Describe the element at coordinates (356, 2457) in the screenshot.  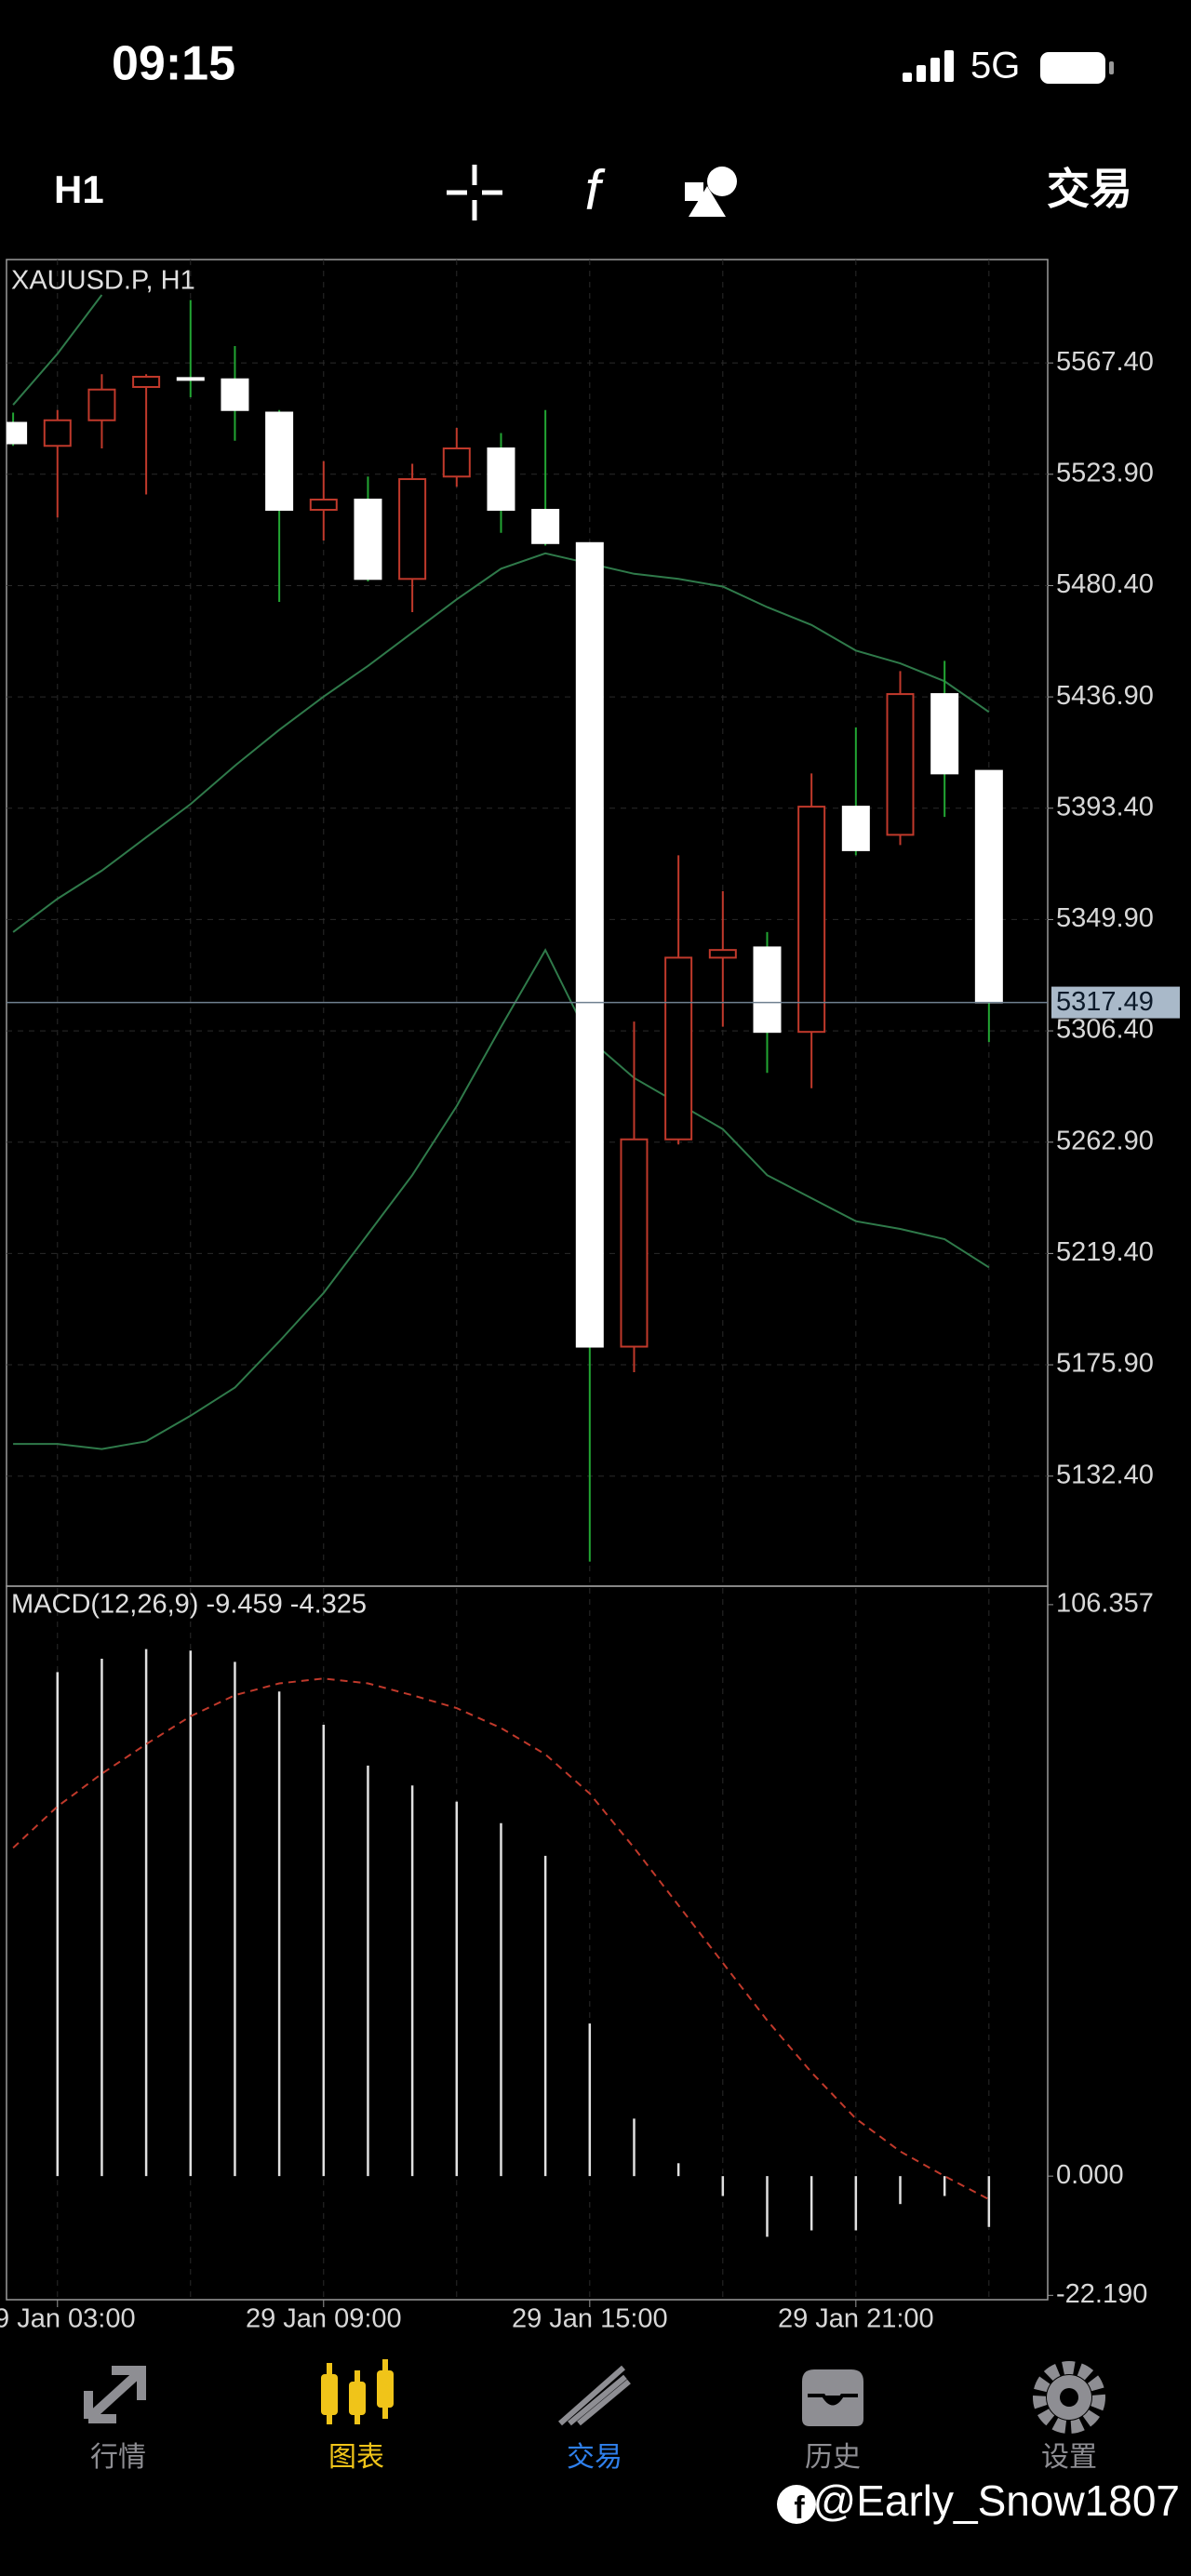
I see `tab-label: 图表` at that location.